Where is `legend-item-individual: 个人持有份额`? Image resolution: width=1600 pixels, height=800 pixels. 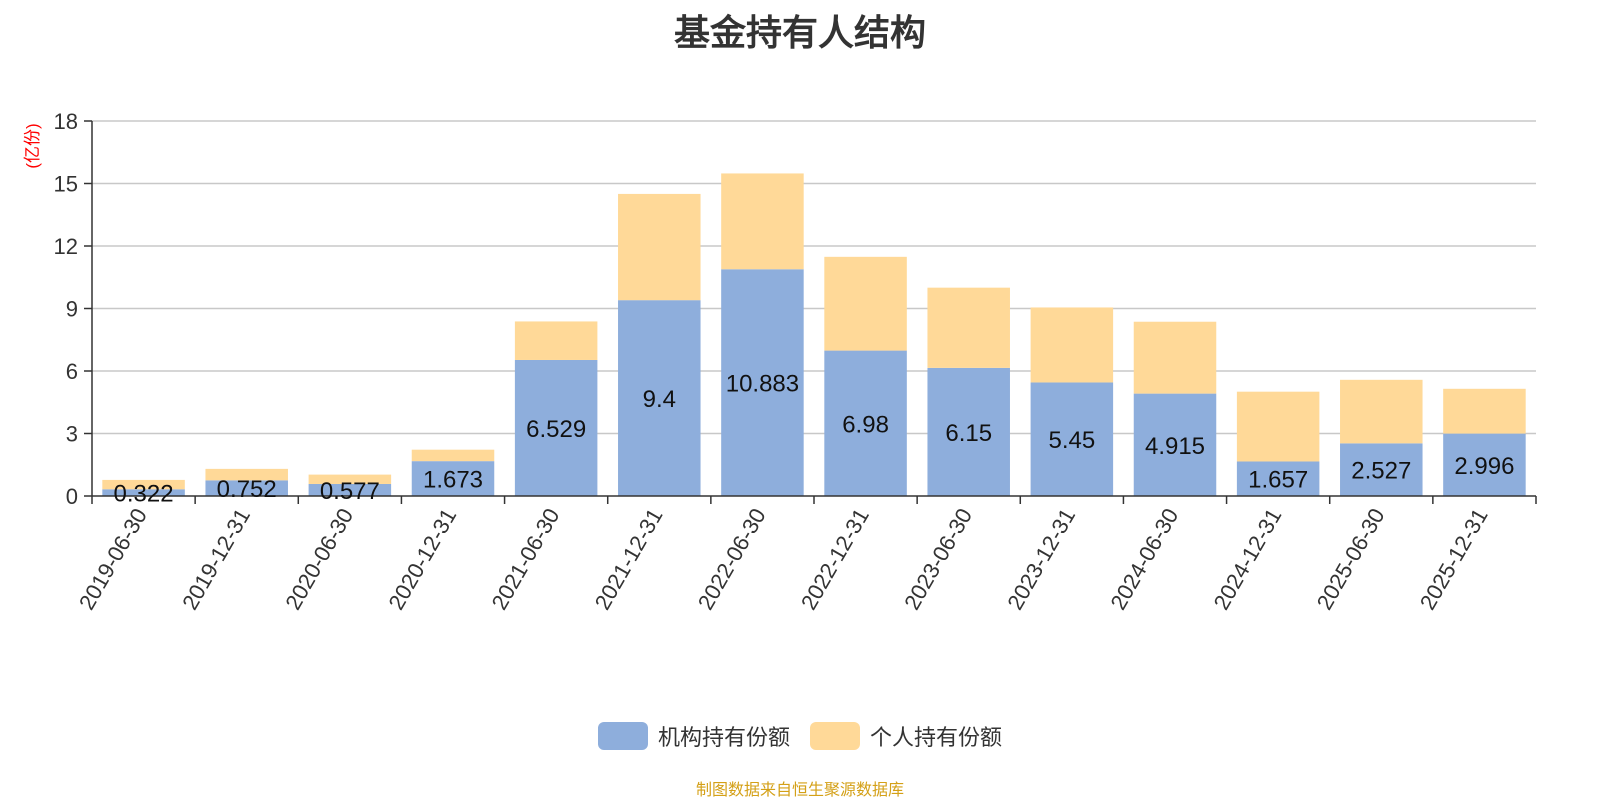 legend-item-individual: 个人持有份额 is located at coordinates (906, 736).